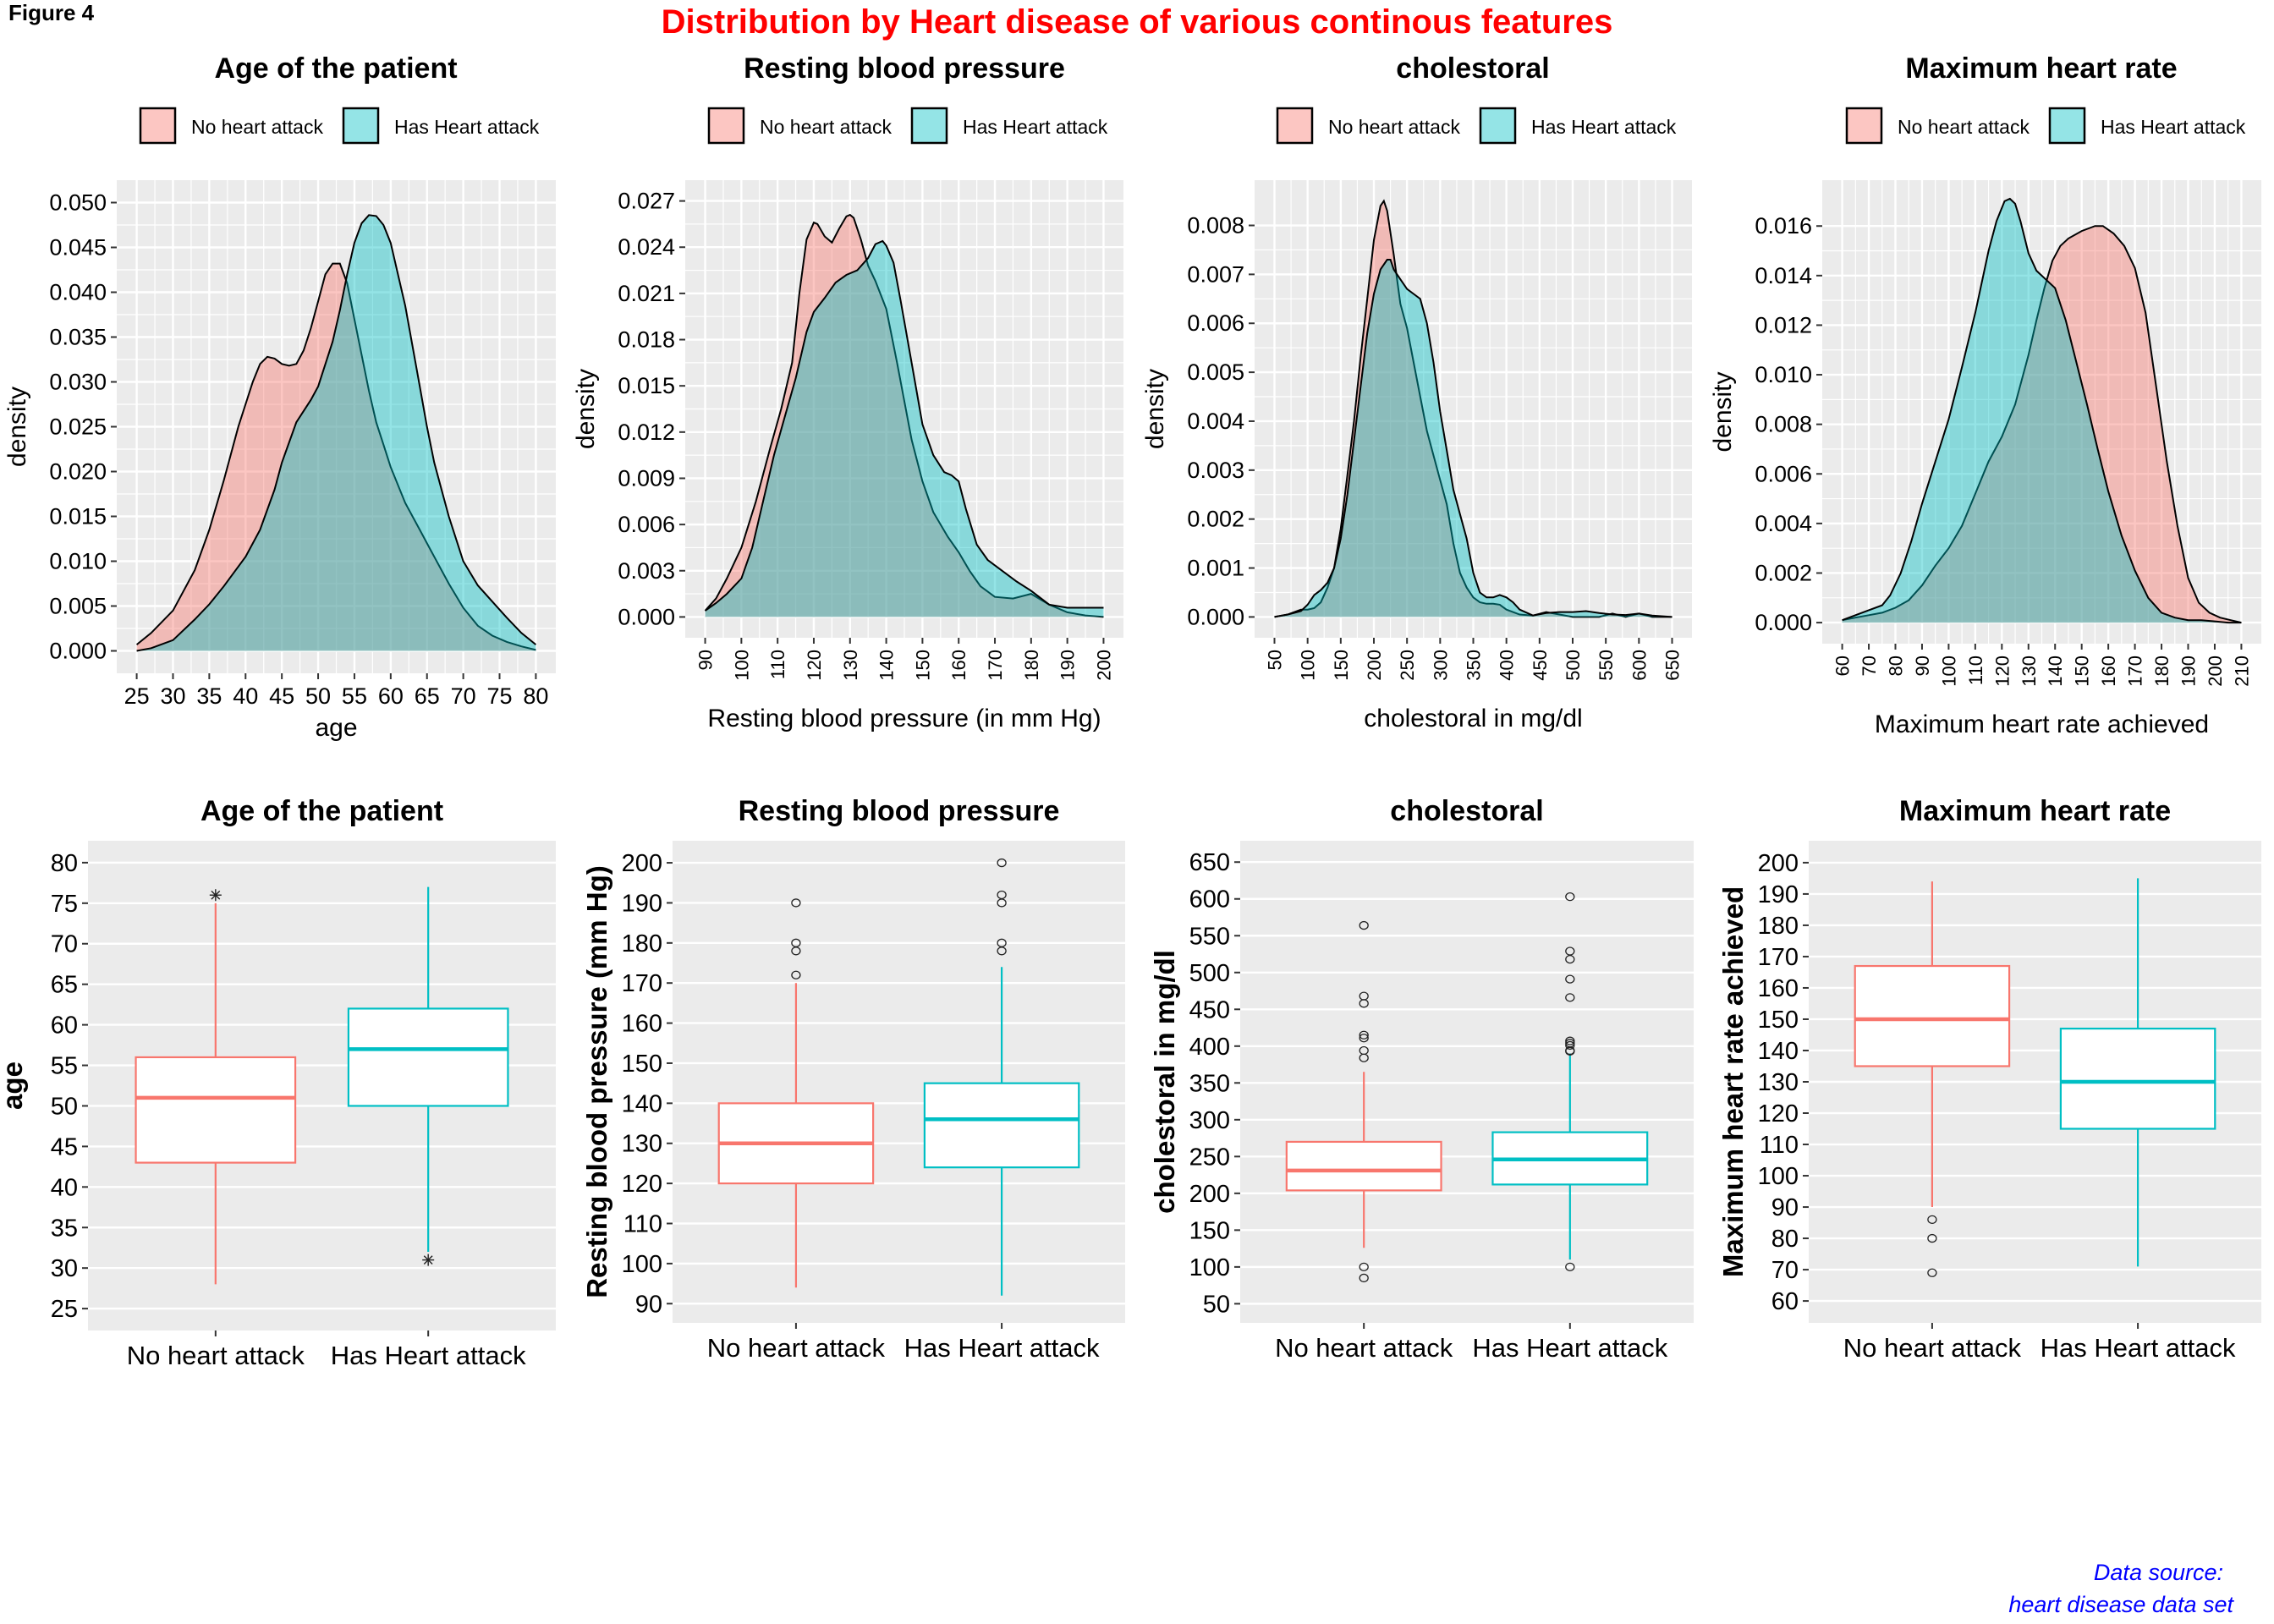 This screenshot has height=1624, width=2274. I want to click on x-tick-label: 40, so click(246, 696).